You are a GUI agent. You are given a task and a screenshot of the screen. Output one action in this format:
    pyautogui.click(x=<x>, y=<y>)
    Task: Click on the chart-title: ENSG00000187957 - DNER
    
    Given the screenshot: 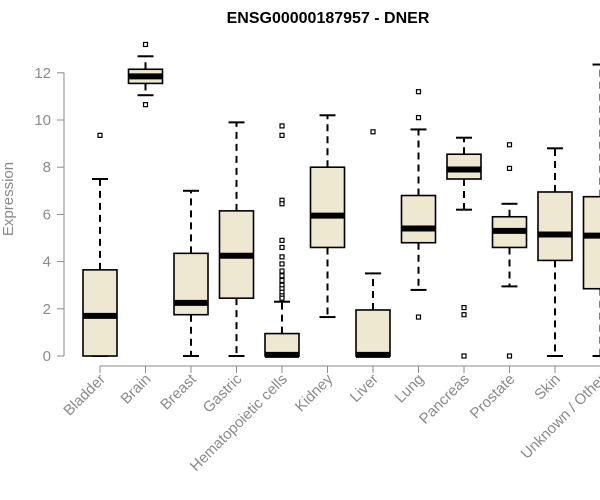 What is the action you would take?
    pyautogui.click(x=328, y=18)
    